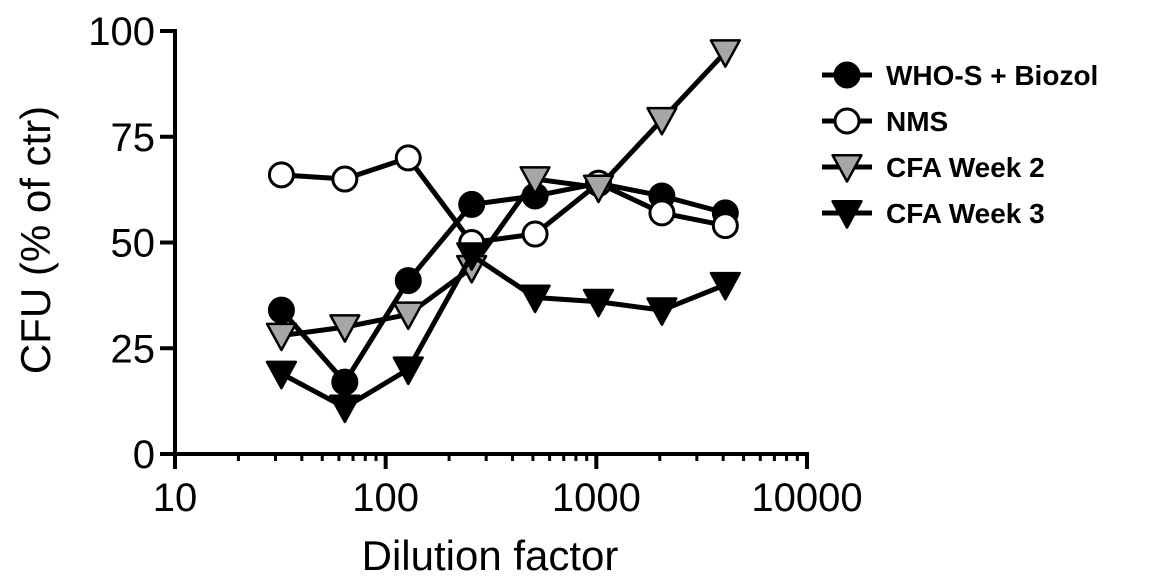 This screenshot has width=1165, height=579. Describe the element at coordinates (806, 498) in the screenshot. I see `x-tick-label: 10000` at that location.